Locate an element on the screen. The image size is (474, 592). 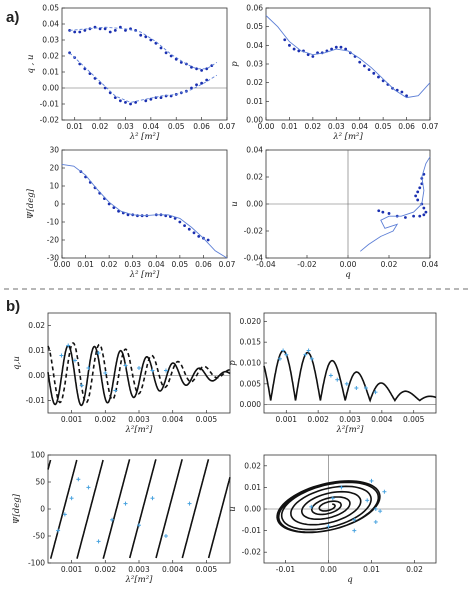
y-tick-label: 100 is located at coordinates (38, 455).